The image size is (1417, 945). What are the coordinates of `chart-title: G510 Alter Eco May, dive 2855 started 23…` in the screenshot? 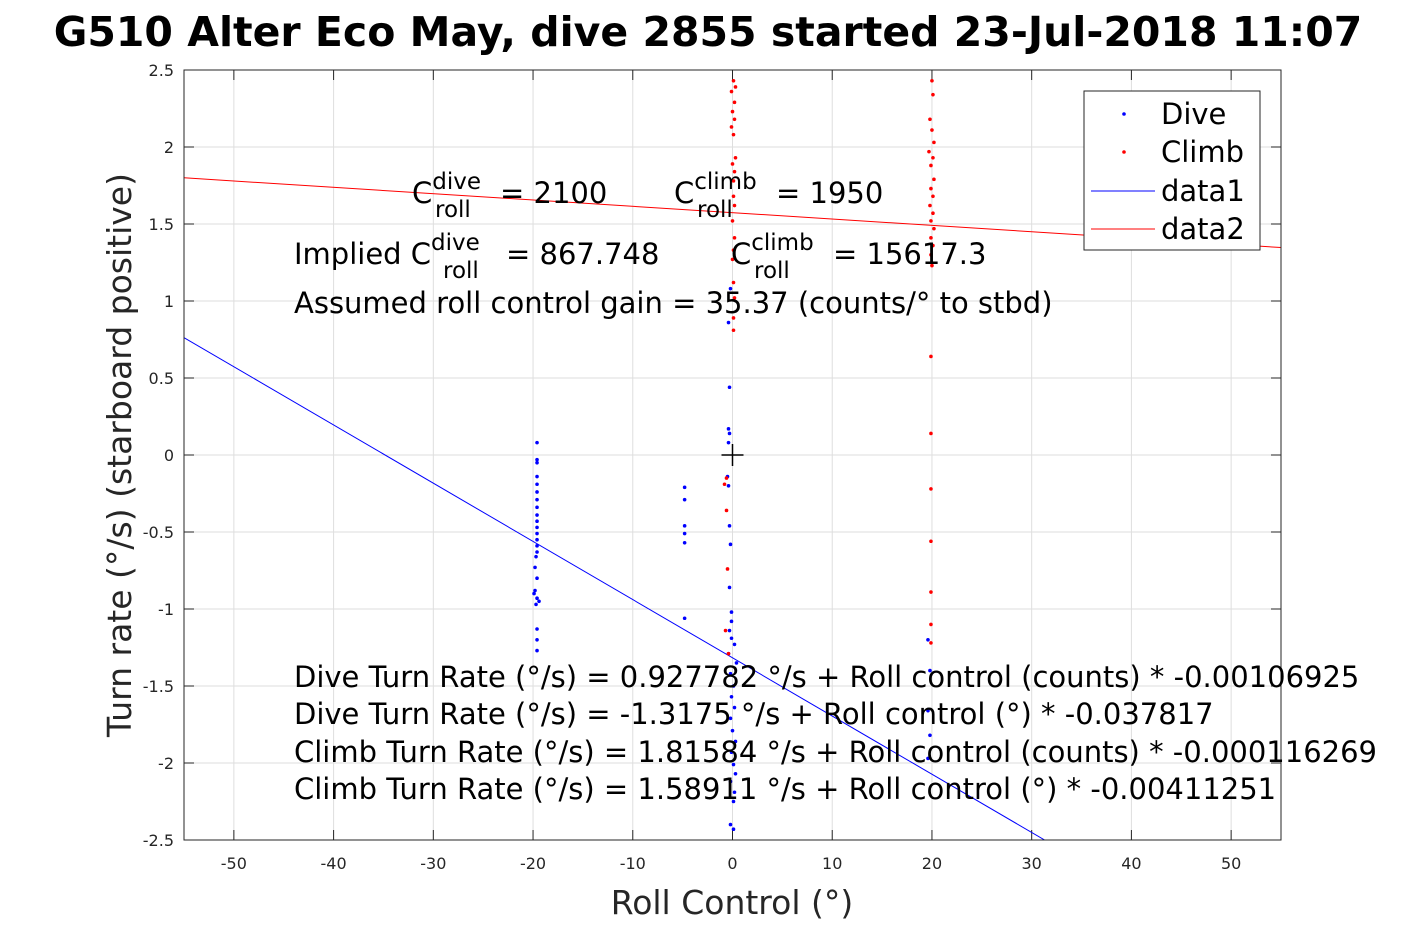 It's located at (708, 32).